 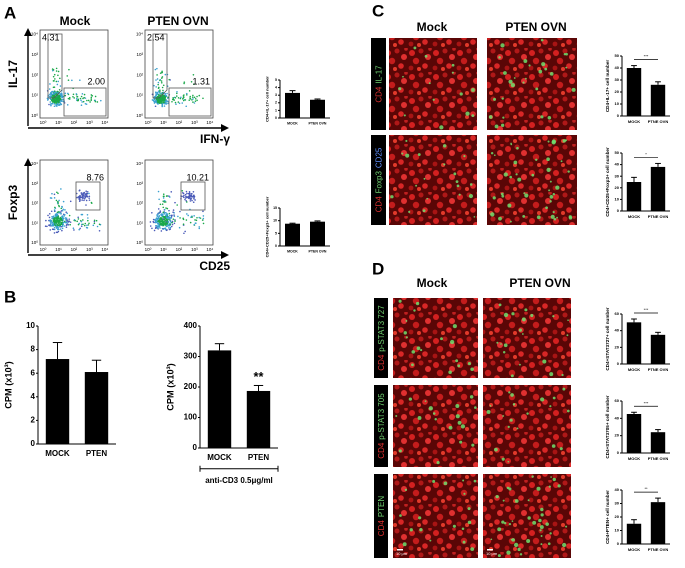 I want to click on channel-strip, so click(x=381, y=426).